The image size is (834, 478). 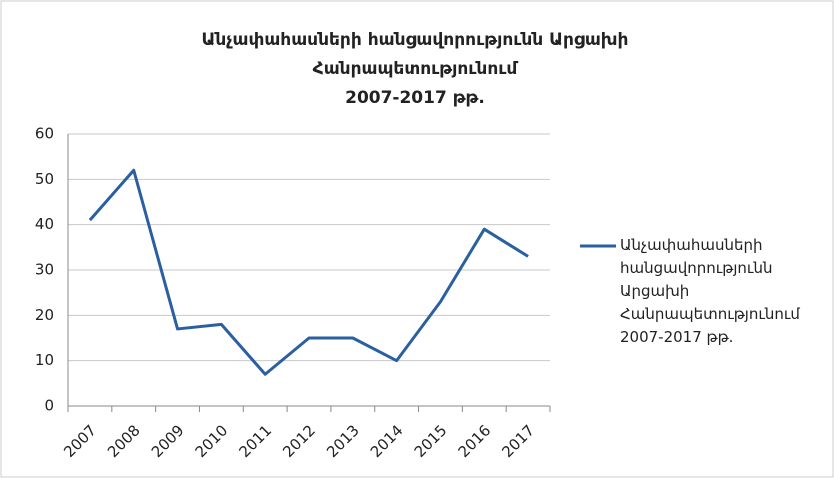 I want to click on chart-title: 2007-2017 թթ., so click(x=415, y=98).